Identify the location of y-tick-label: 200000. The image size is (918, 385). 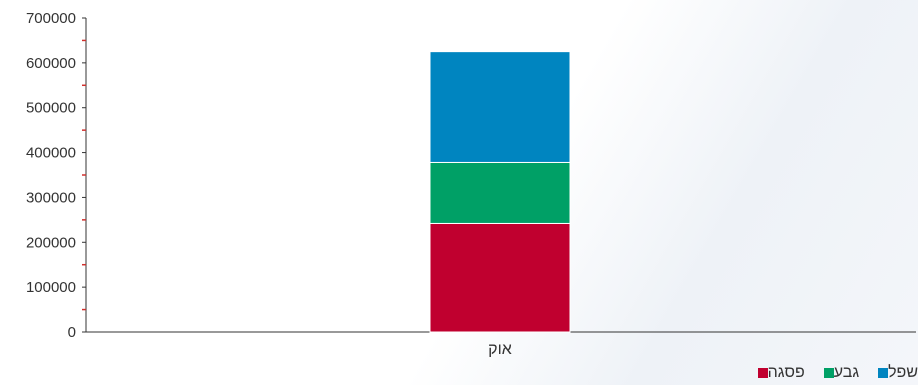
(51, 242).